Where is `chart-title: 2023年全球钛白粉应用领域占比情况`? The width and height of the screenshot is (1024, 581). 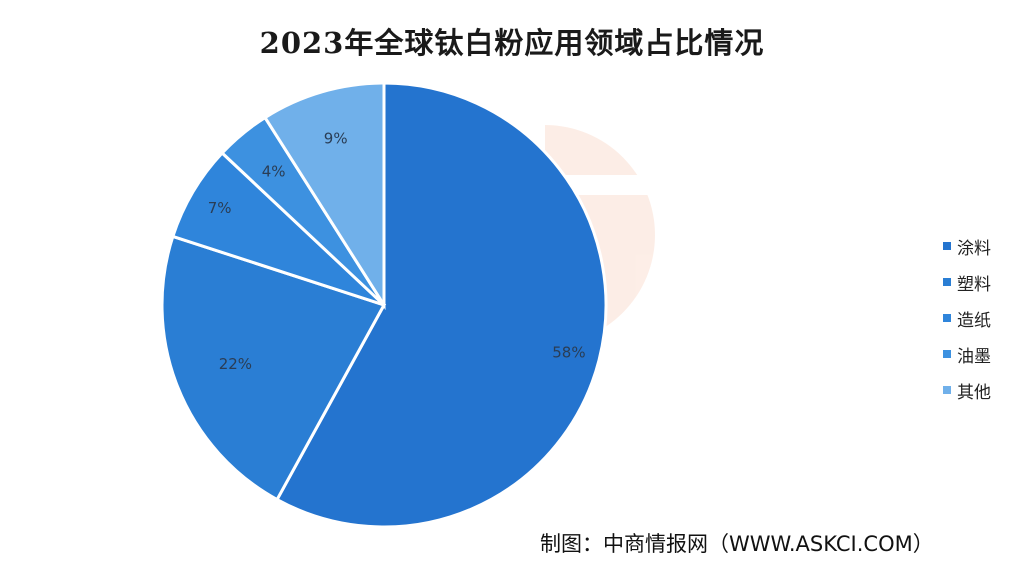
chart-title: 2023年全球钛白粉应用领域占比情况 is located at coordinates (512, 43).